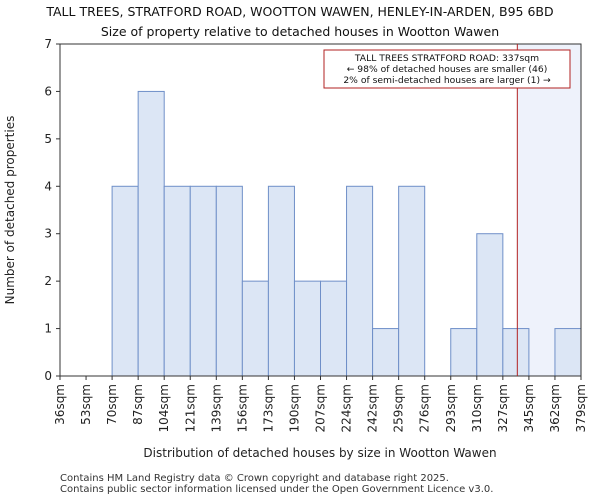 This screenshot has width=600, height=500. What do you see at coordinates (48, 91) in the screenshot?
I see `y-tick-label: 6` at bounding box center [48, 91].